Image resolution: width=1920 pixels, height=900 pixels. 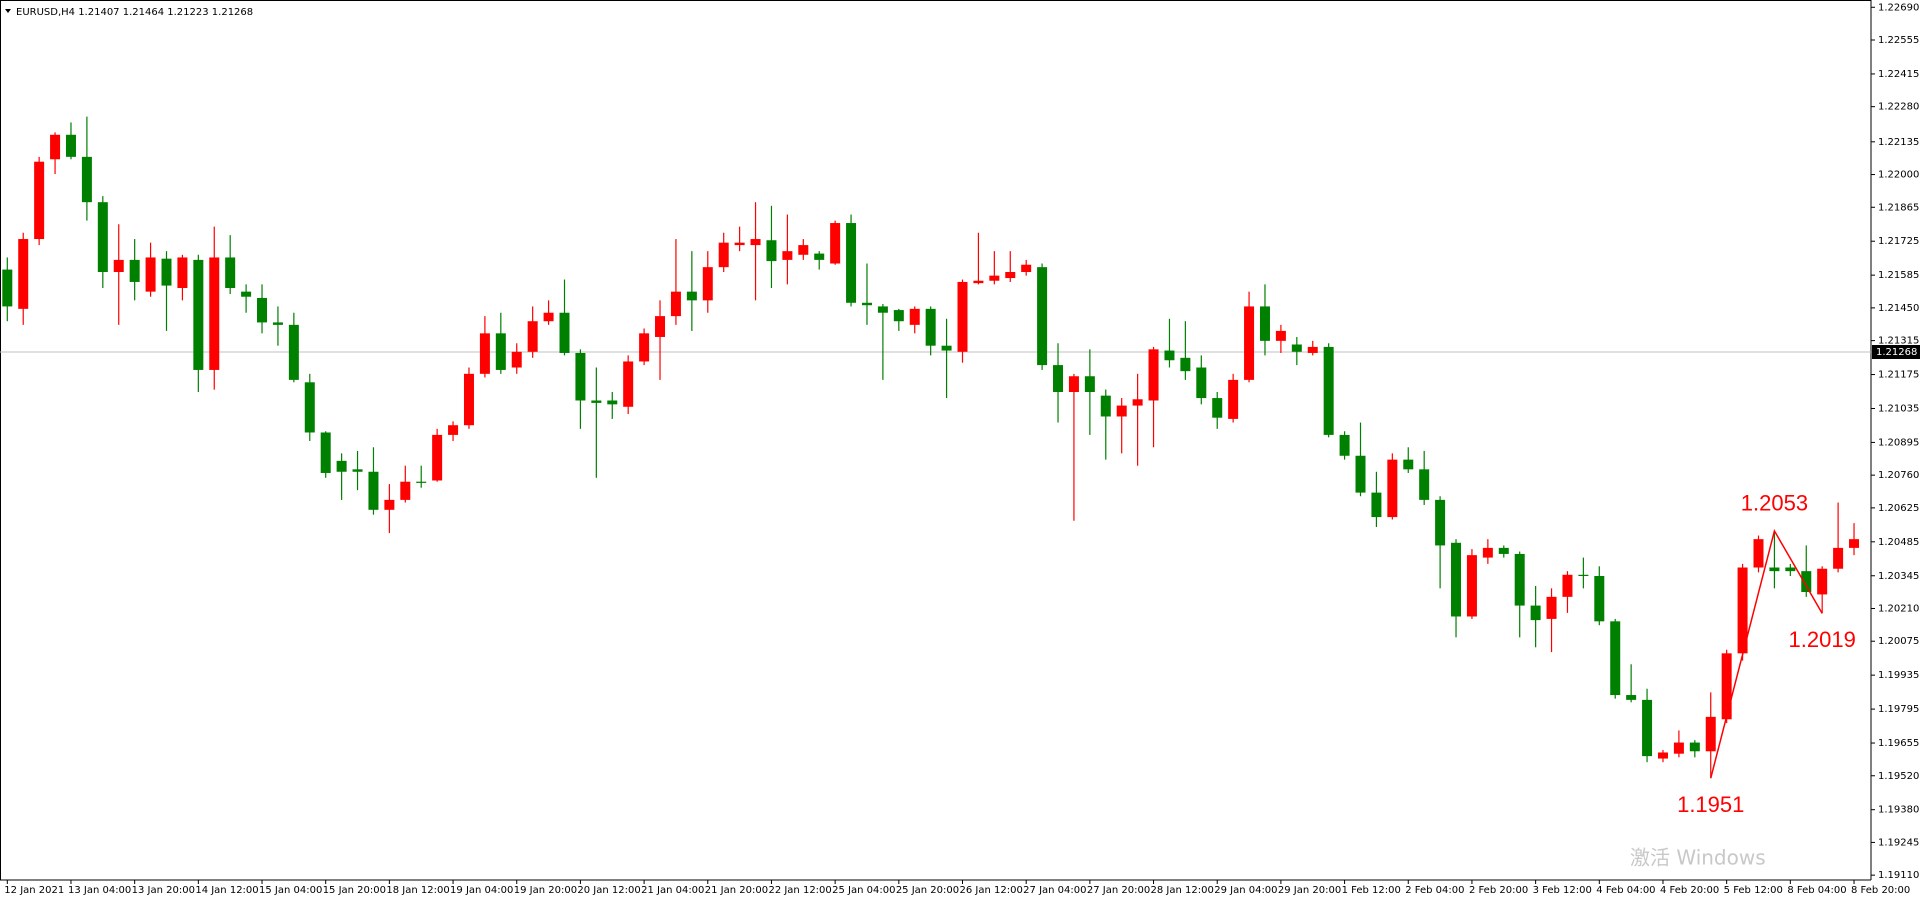 What do you see at coordinates (1054, 890) in the screenshot?
I see `x-tick-label: 27 Jan 04:00` at bounding box center [1054, 890].